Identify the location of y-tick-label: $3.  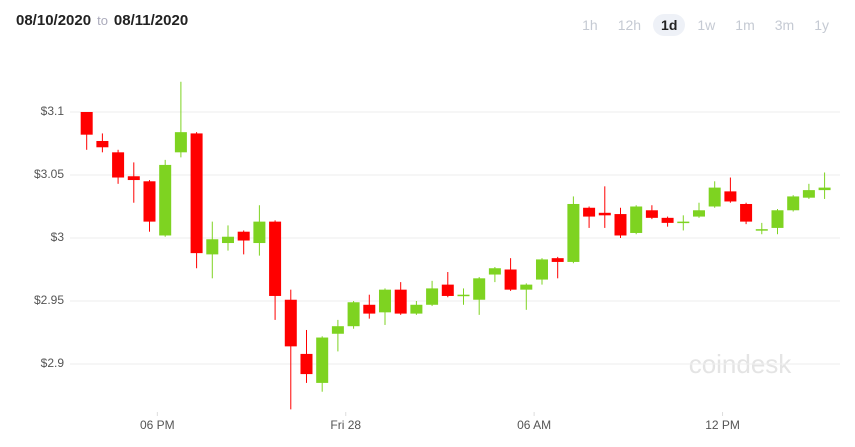
(58, 237).